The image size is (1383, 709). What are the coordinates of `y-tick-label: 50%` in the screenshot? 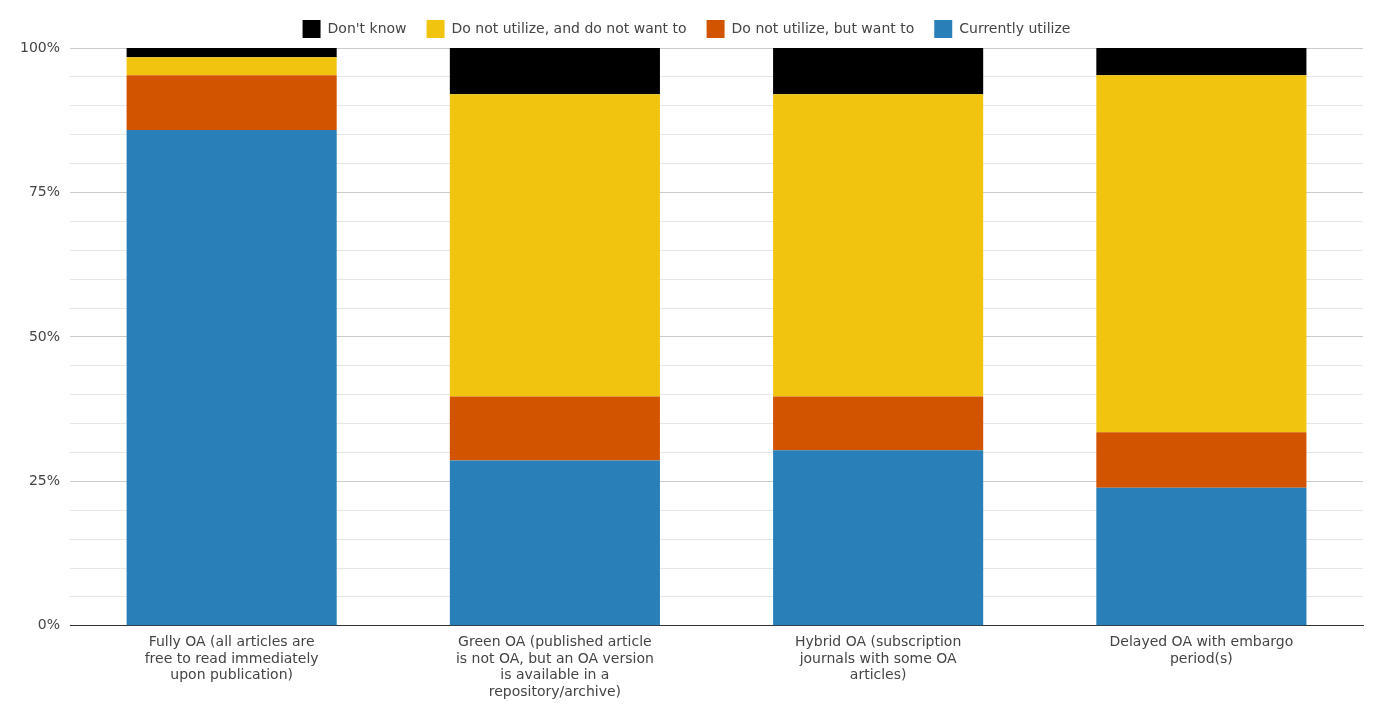 It's located at (44, 335).